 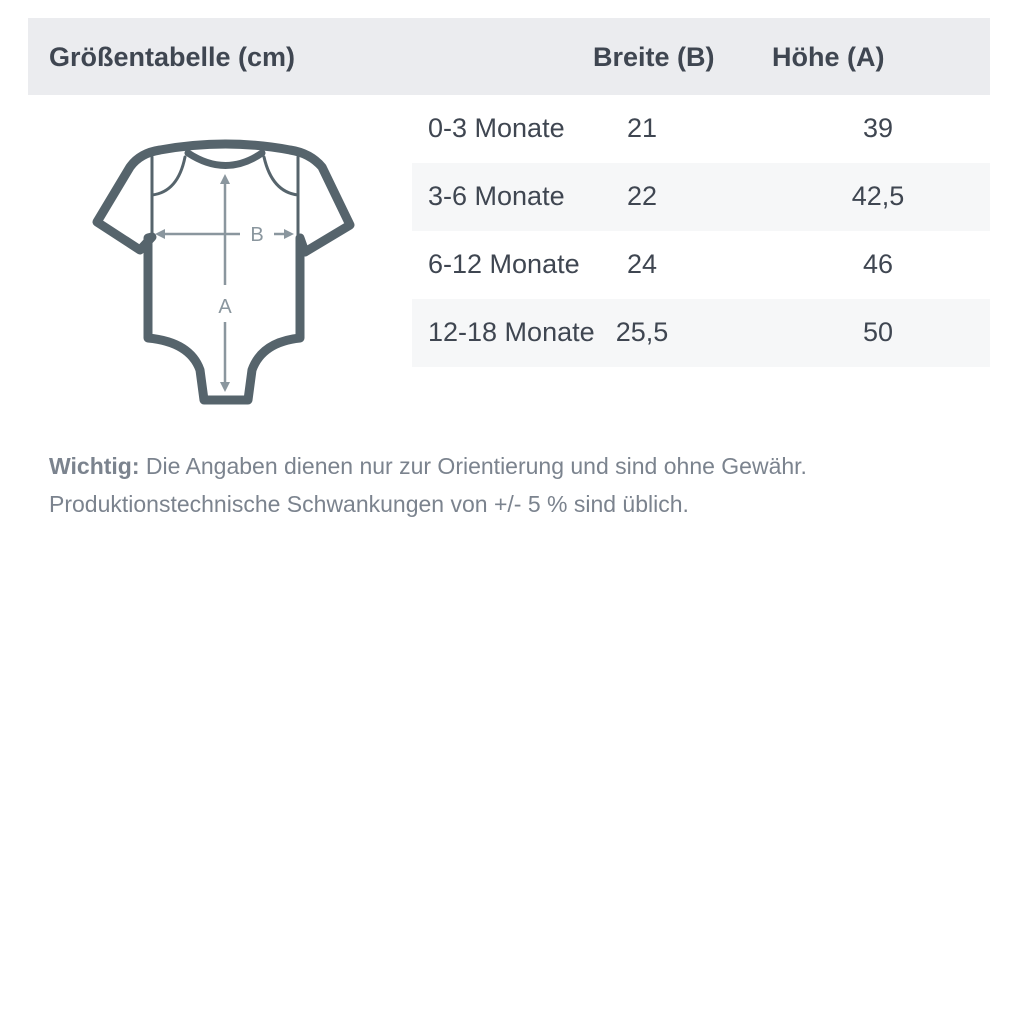 I want to click on column-header-width: Breite (B), so click(x=654, y=57).